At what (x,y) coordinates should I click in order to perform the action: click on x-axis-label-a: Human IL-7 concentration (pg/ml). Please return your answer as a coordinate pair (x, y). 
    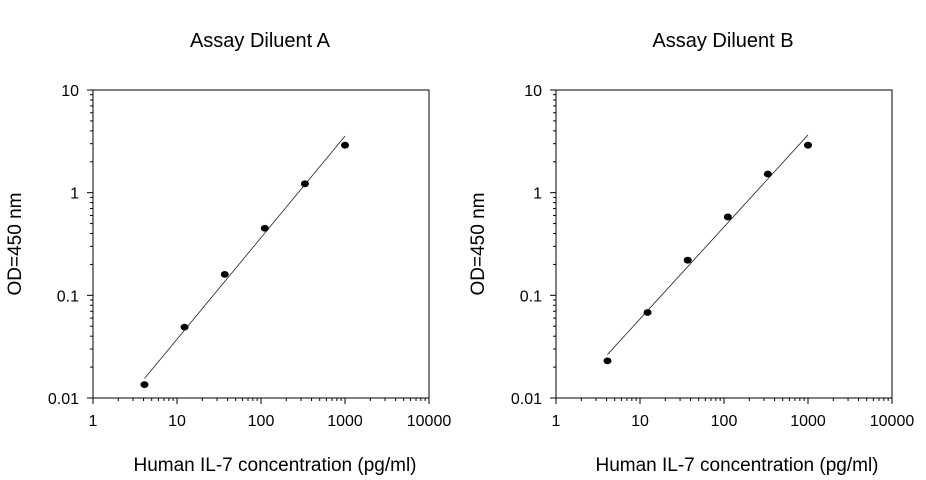
    Looking at the image, I should click on (274, 465).